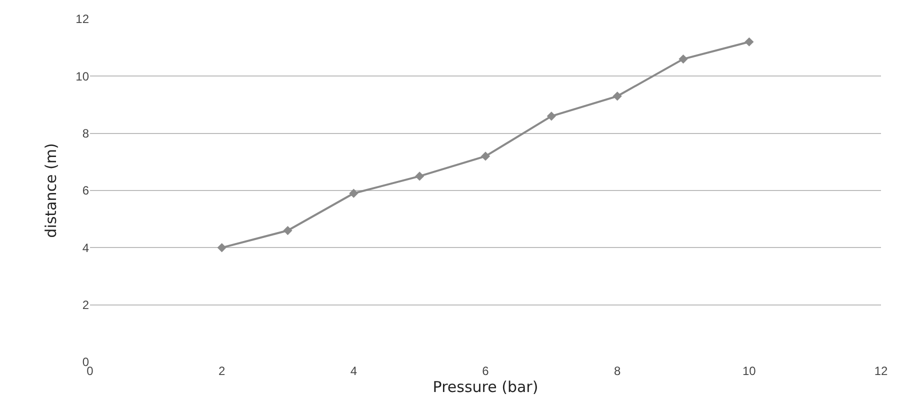  Describe the element at coordinates (485, 387) in the screenshot. I see `x-axis-title: Pressure (bar)` at that location.